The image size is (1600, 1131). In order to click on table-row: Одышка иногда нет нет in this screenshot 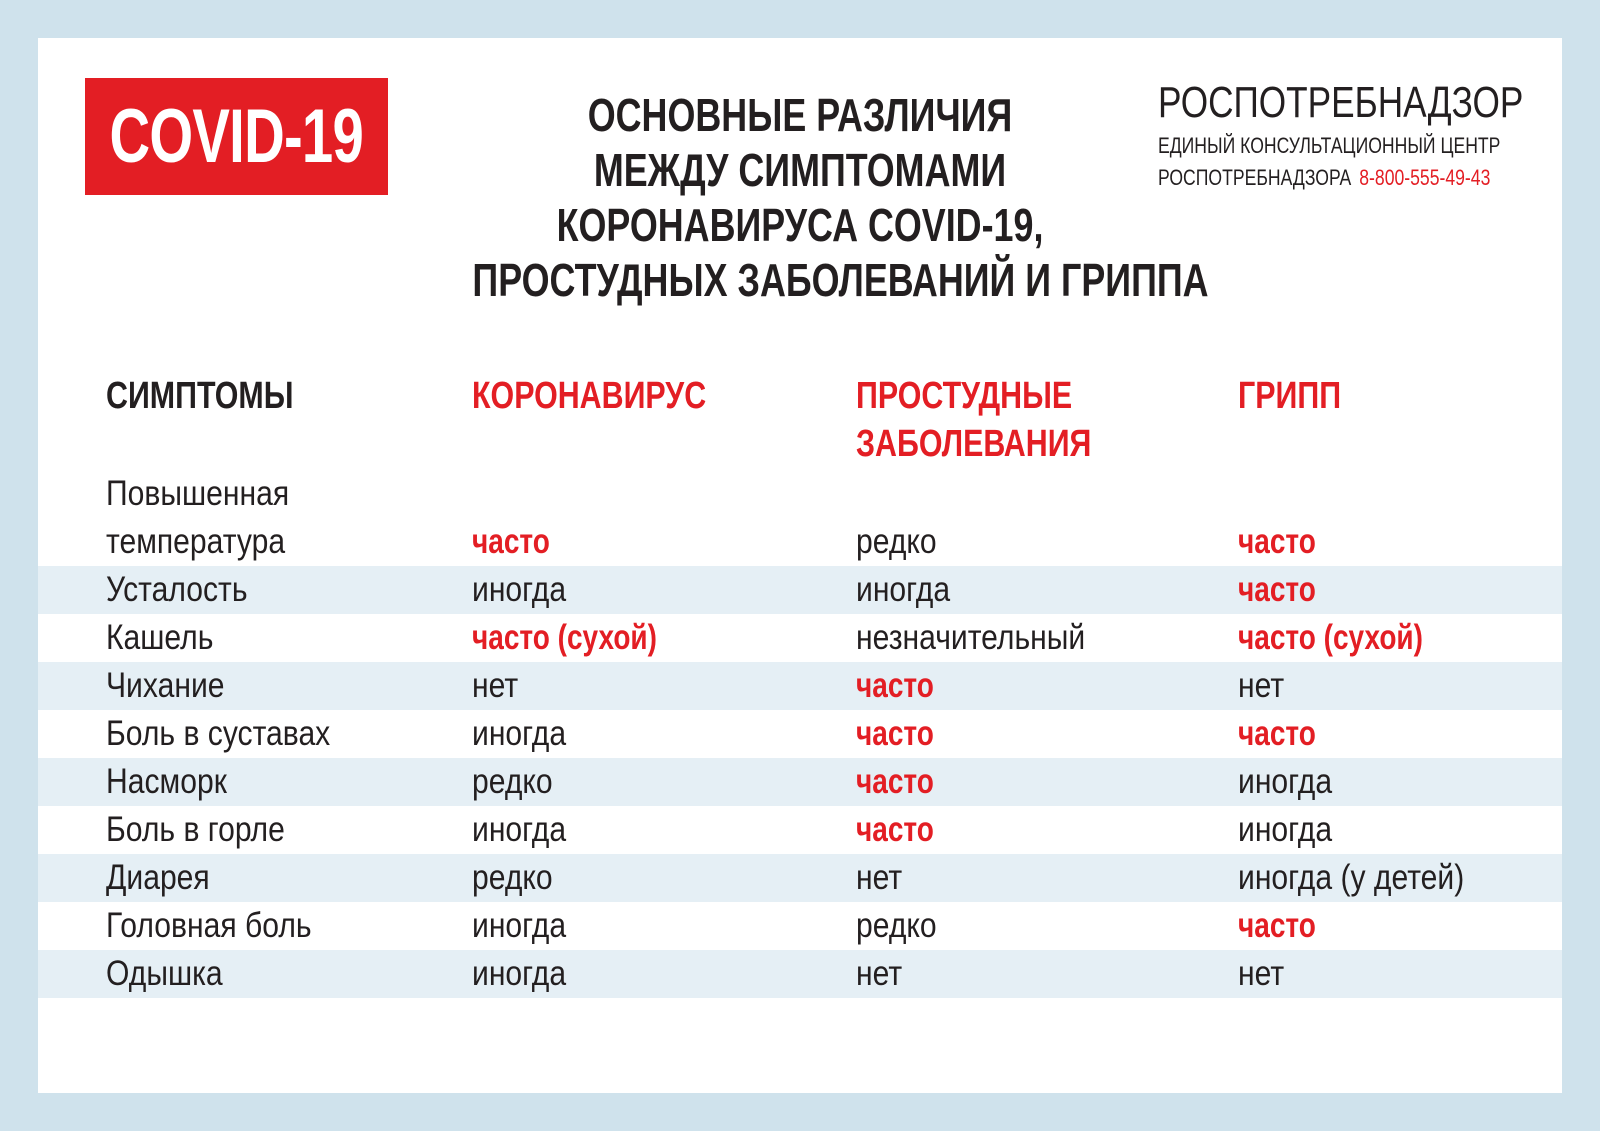, I will do `click(800, 974)`.